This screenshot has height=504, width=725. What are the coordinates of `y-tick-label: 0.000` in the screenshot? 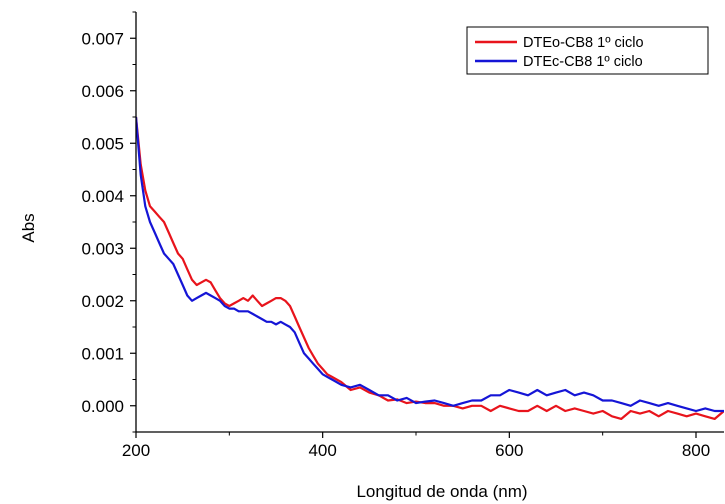 It's located at (102, 406).